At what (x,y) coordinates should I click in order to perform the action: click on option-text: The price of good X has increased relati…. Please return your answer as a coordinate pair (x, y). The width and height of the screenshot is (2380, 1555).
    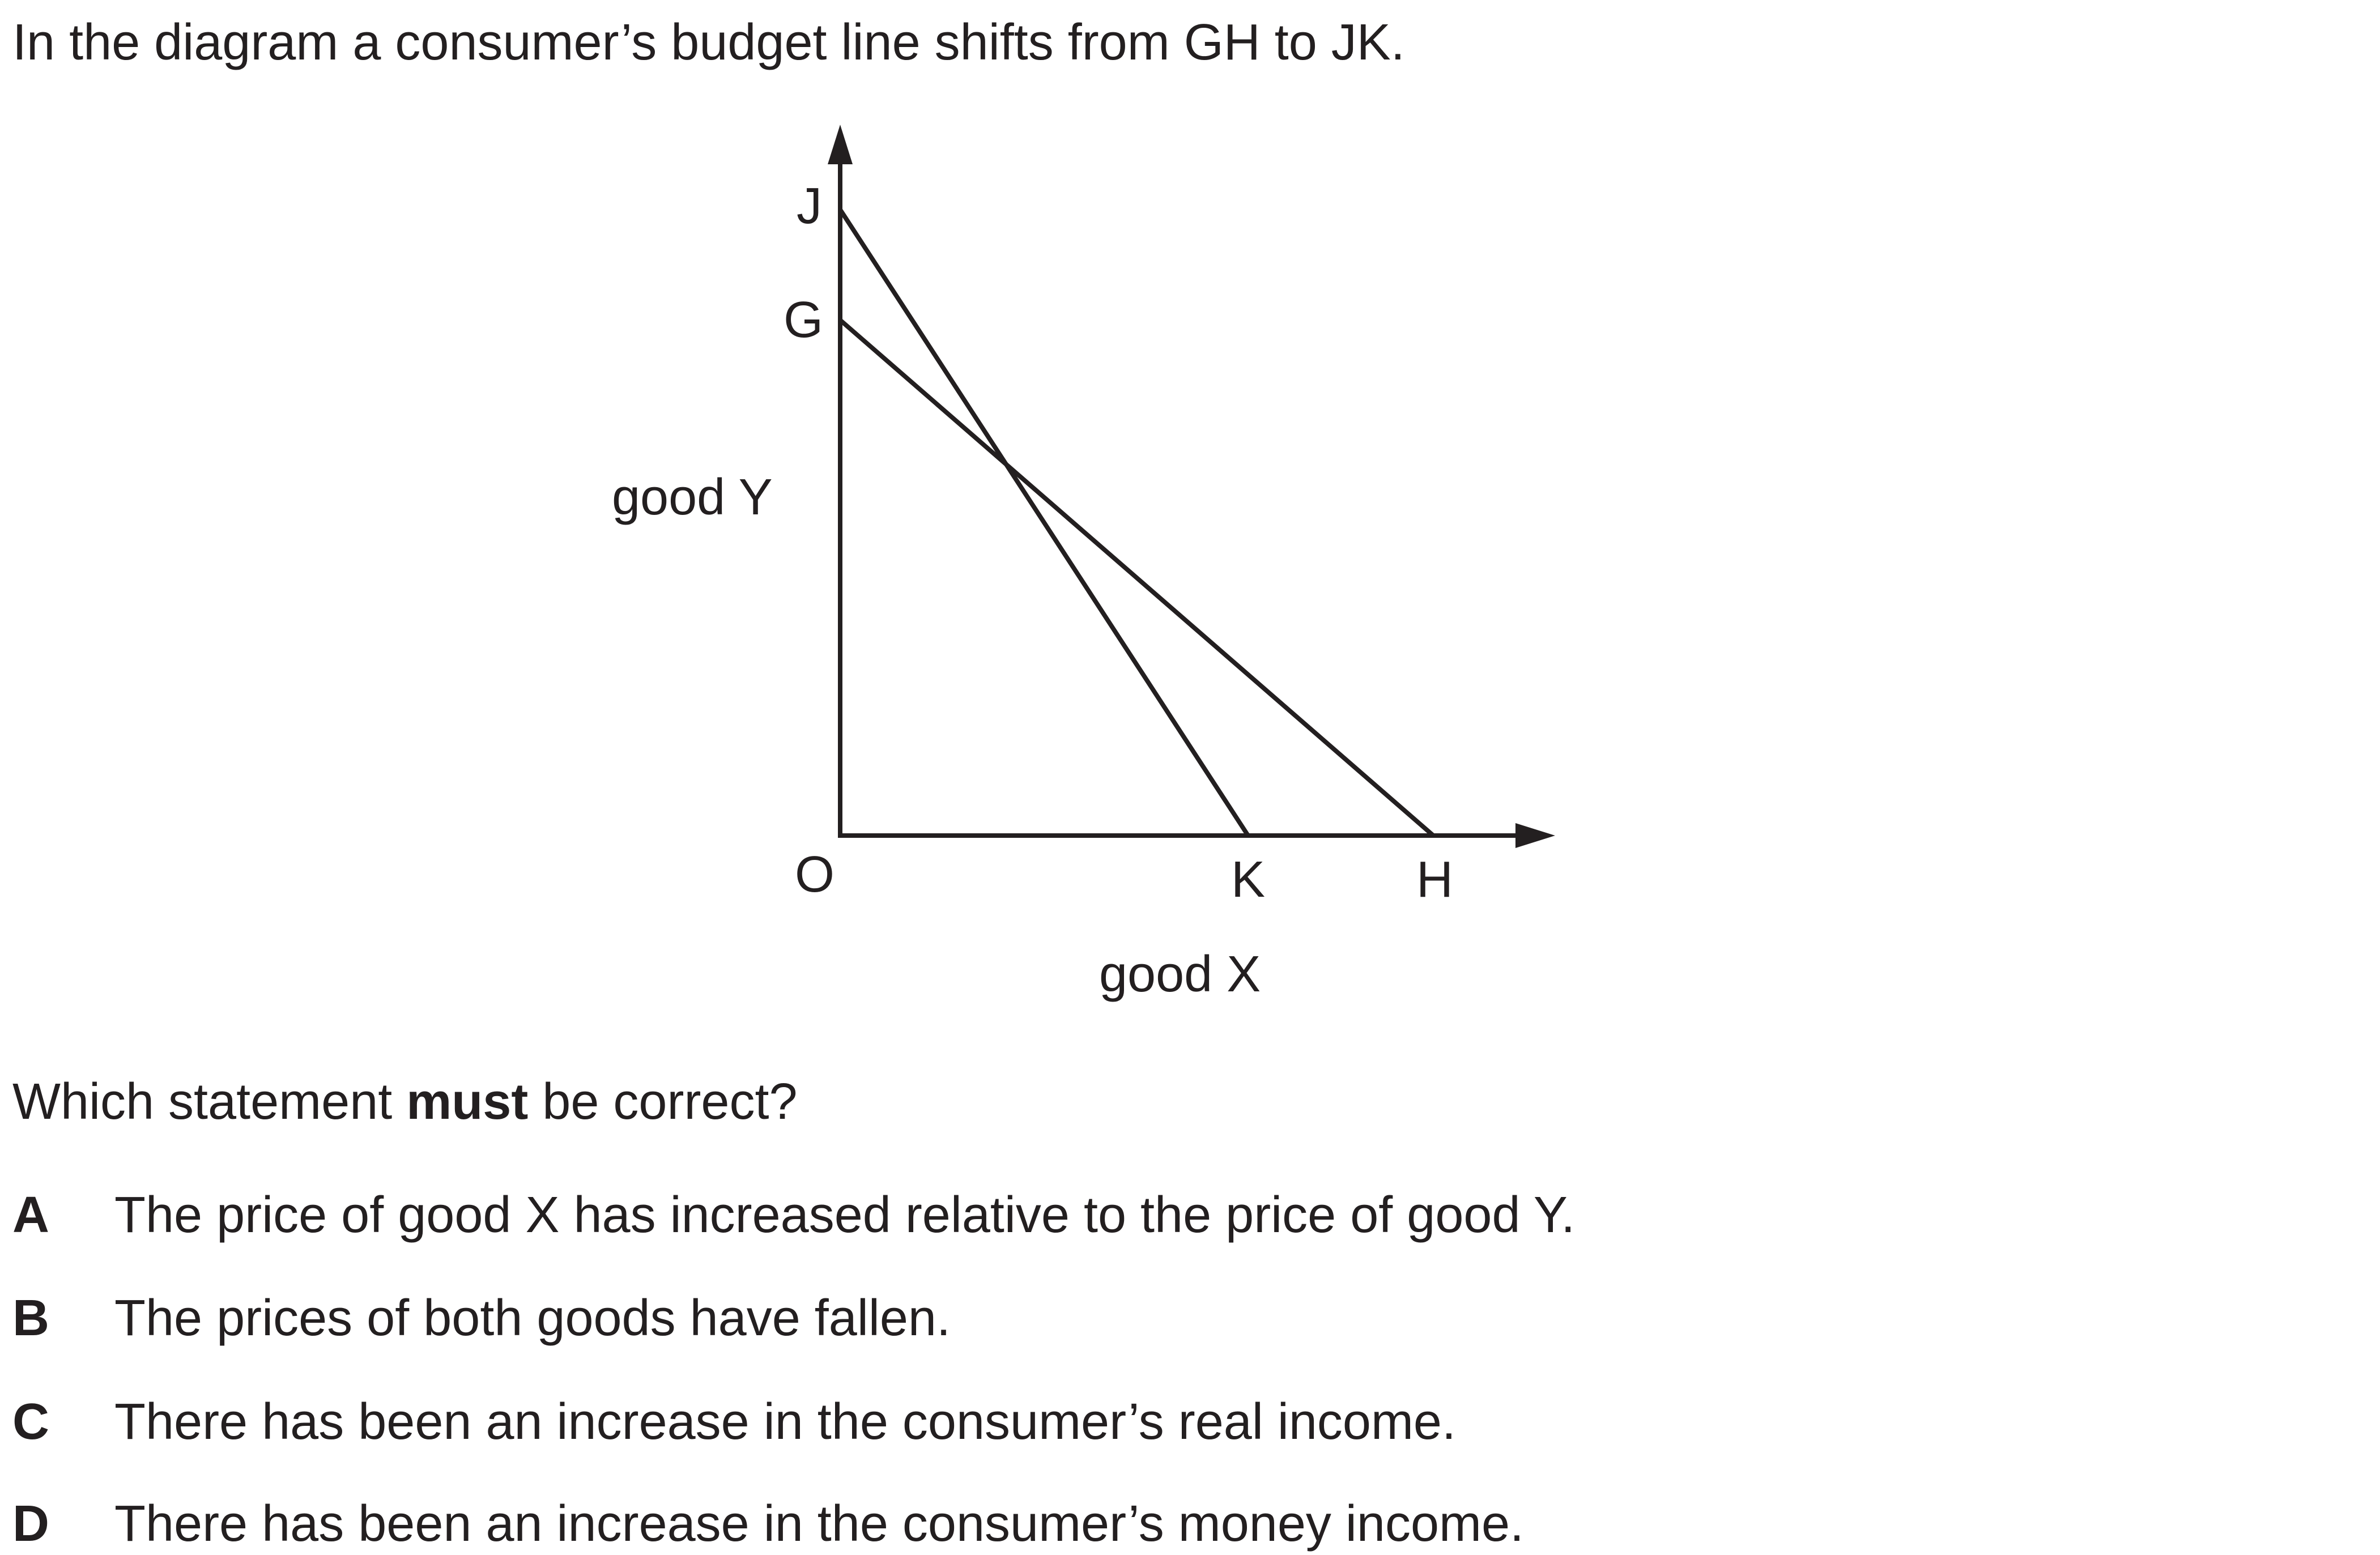
    Looking at the image, I should click on (845, 1215).